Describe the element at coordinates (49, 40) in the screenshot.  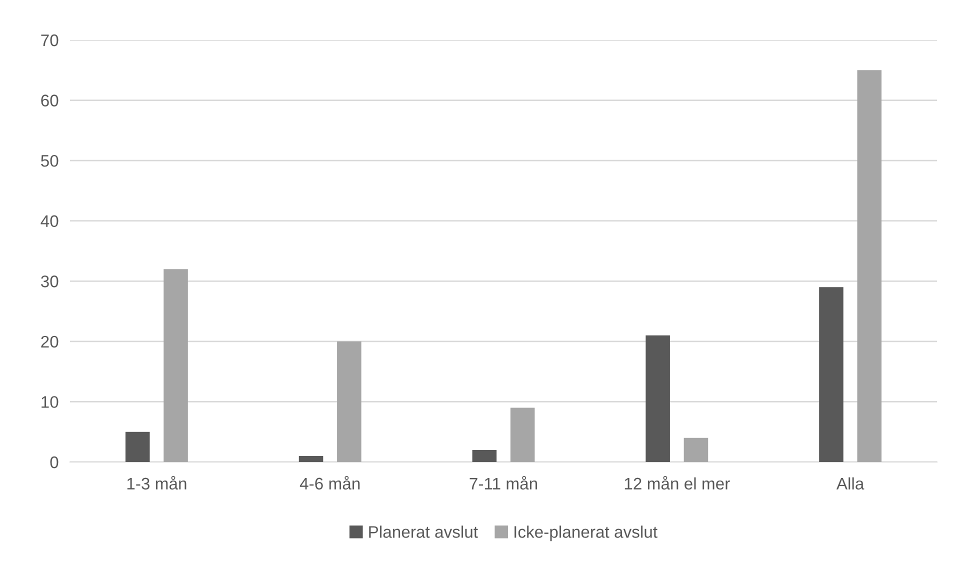
I see `y-tick-label: 70` at that location.